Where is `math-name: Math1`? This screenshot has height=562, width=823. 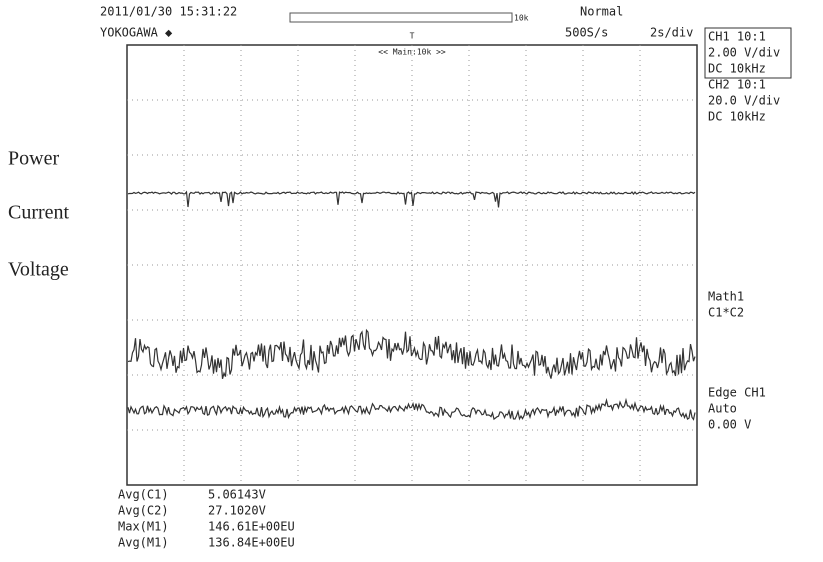 math-name: Math1 is located at coordinates (726, 297).